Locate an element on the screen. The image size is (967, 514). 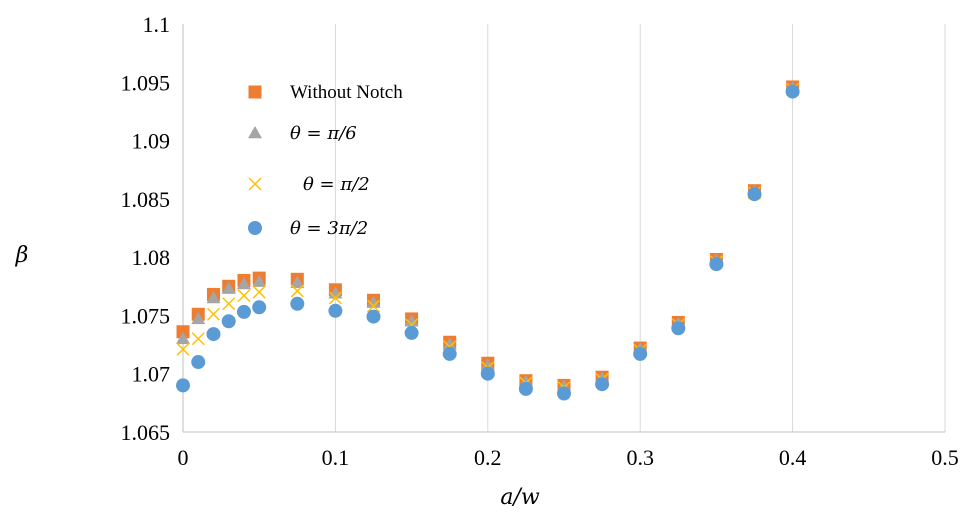
legend-entry: Without Notch is located at coordinates (325, 92).